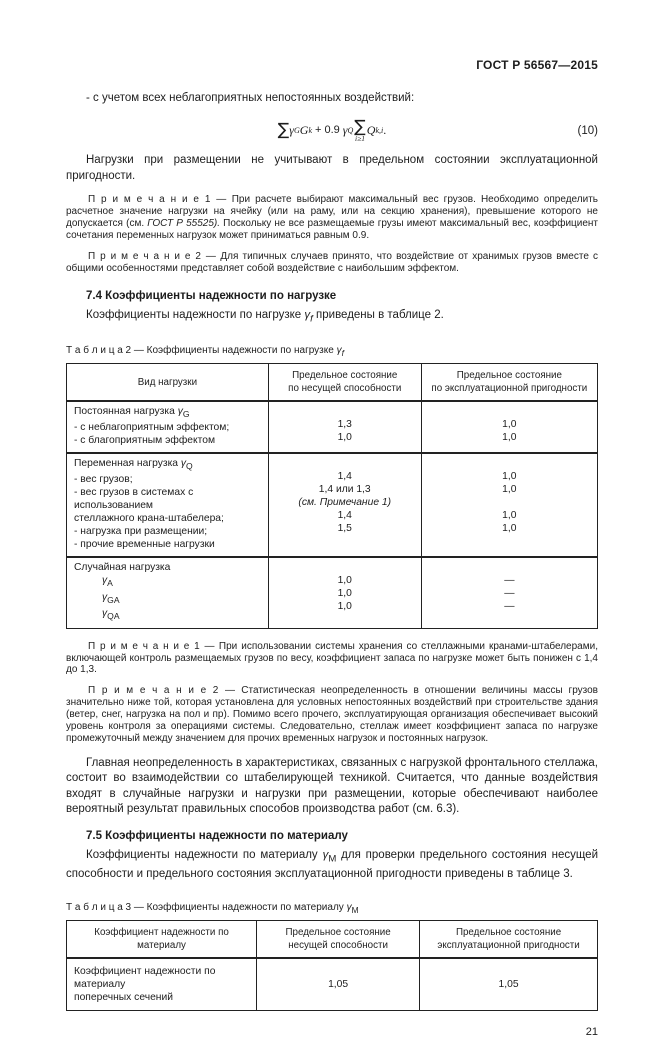  I want to click on table-row: Случайная нагрузка γA γGA γQA 1,0 1,0 1,0 — — —, so click(332, 592).